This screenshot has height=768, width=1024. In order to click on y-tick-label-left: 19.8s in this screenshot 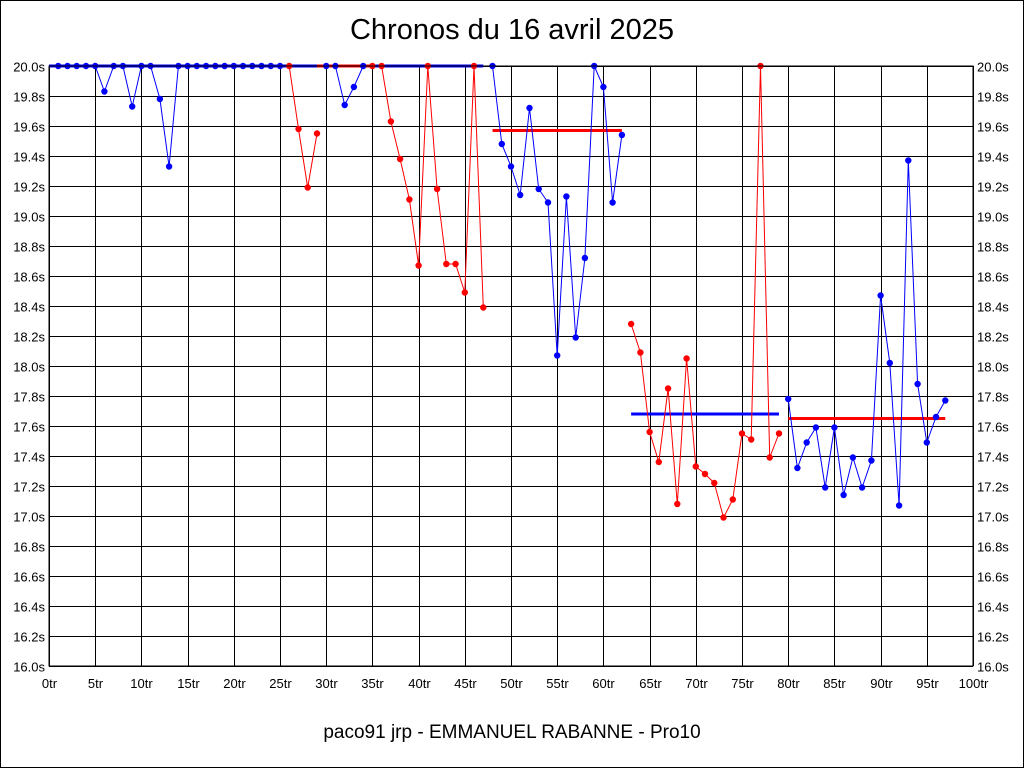, I will do `click(29, 97)`.